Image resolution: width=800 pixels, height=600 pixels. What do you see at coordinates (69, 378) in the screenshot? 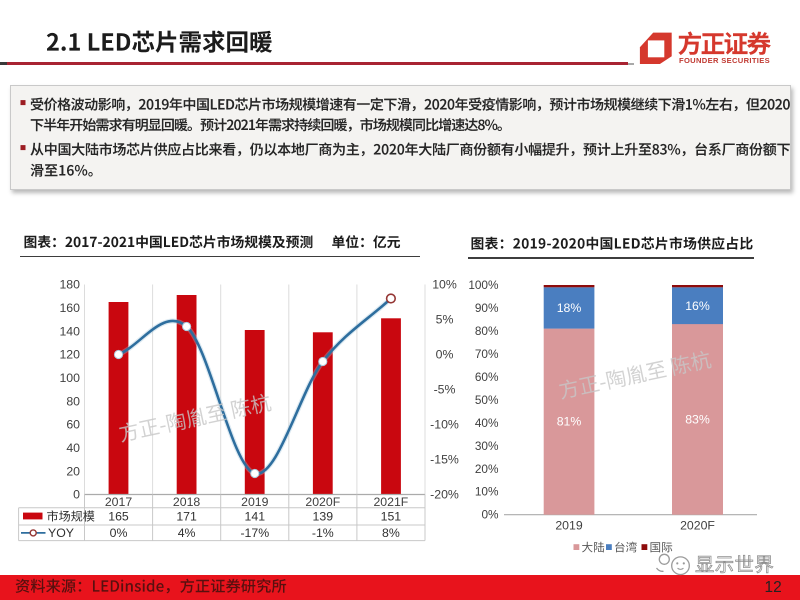
I see `svg-text: 100` at bounding box center [69, 378].